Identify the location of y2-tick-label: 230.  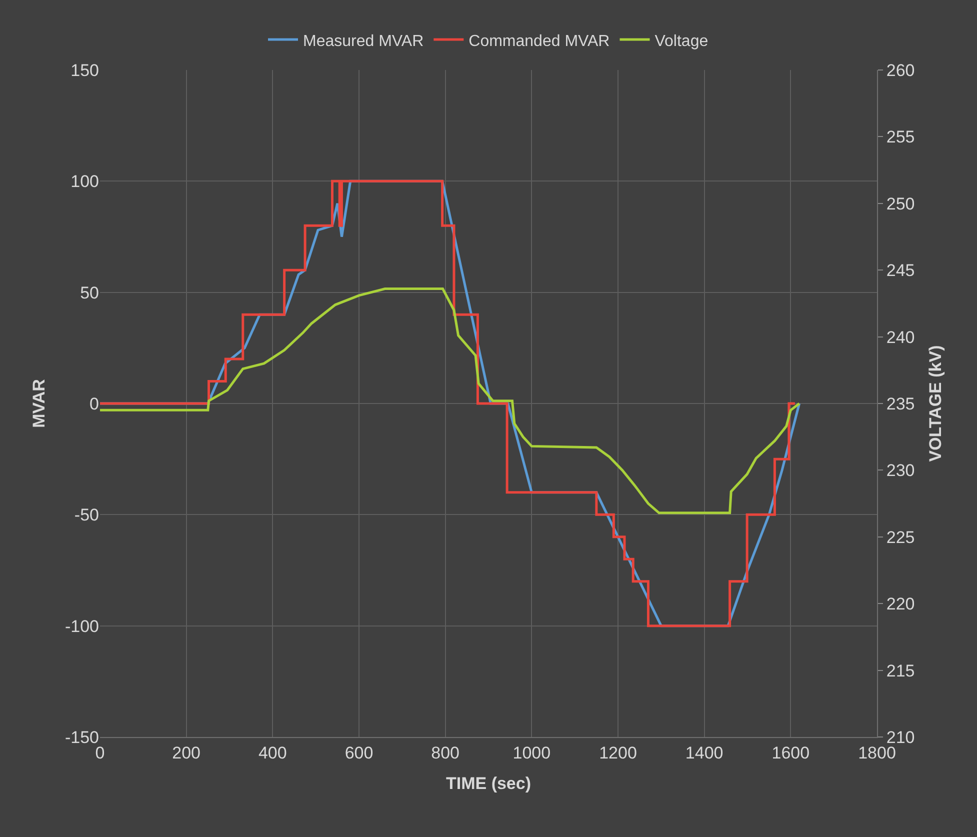
(900, 470).